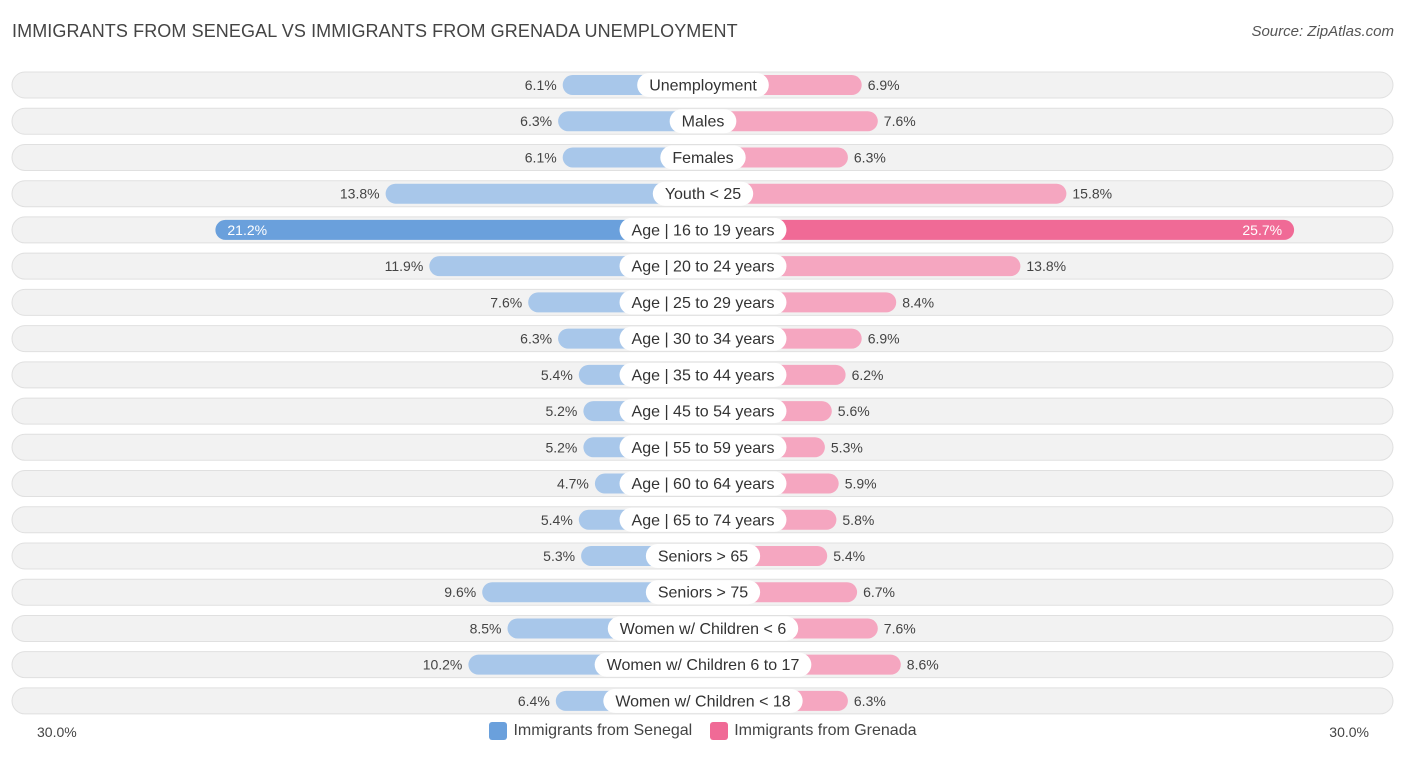 This screenshot has height=757, width=1406. Describe the element at coordinates (849, 556) in the screenshot. I see `value-label-grenada: 5.4%` at that location.